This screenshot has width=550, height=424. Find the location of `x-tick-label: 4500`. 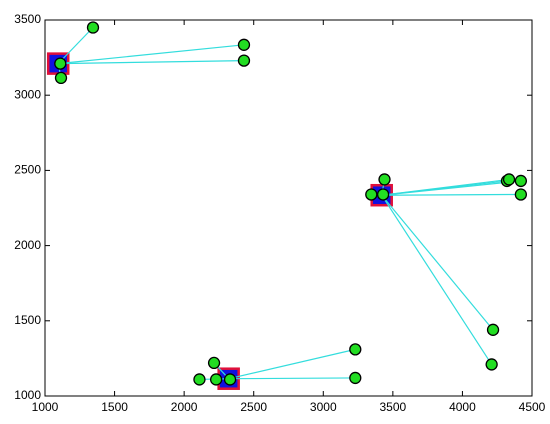

x-tick-label: 4500 is located at coordinates (532, 407).